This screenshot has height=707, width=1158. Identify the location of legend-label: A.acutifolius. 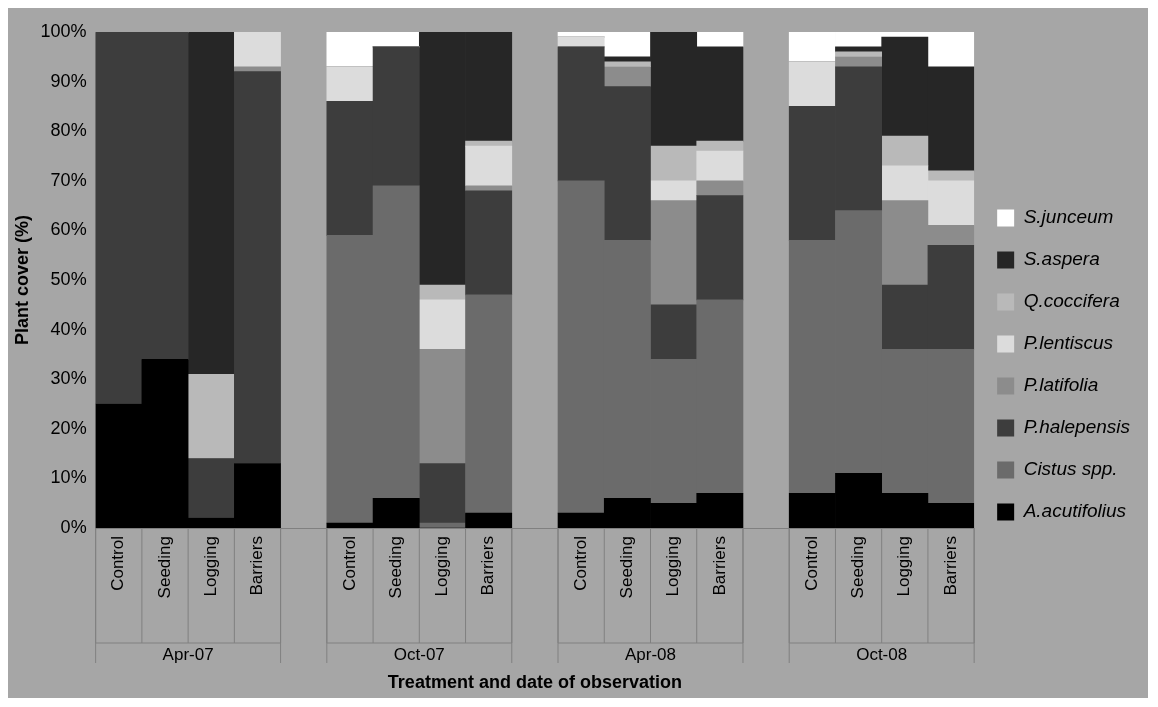
(1074, 511).